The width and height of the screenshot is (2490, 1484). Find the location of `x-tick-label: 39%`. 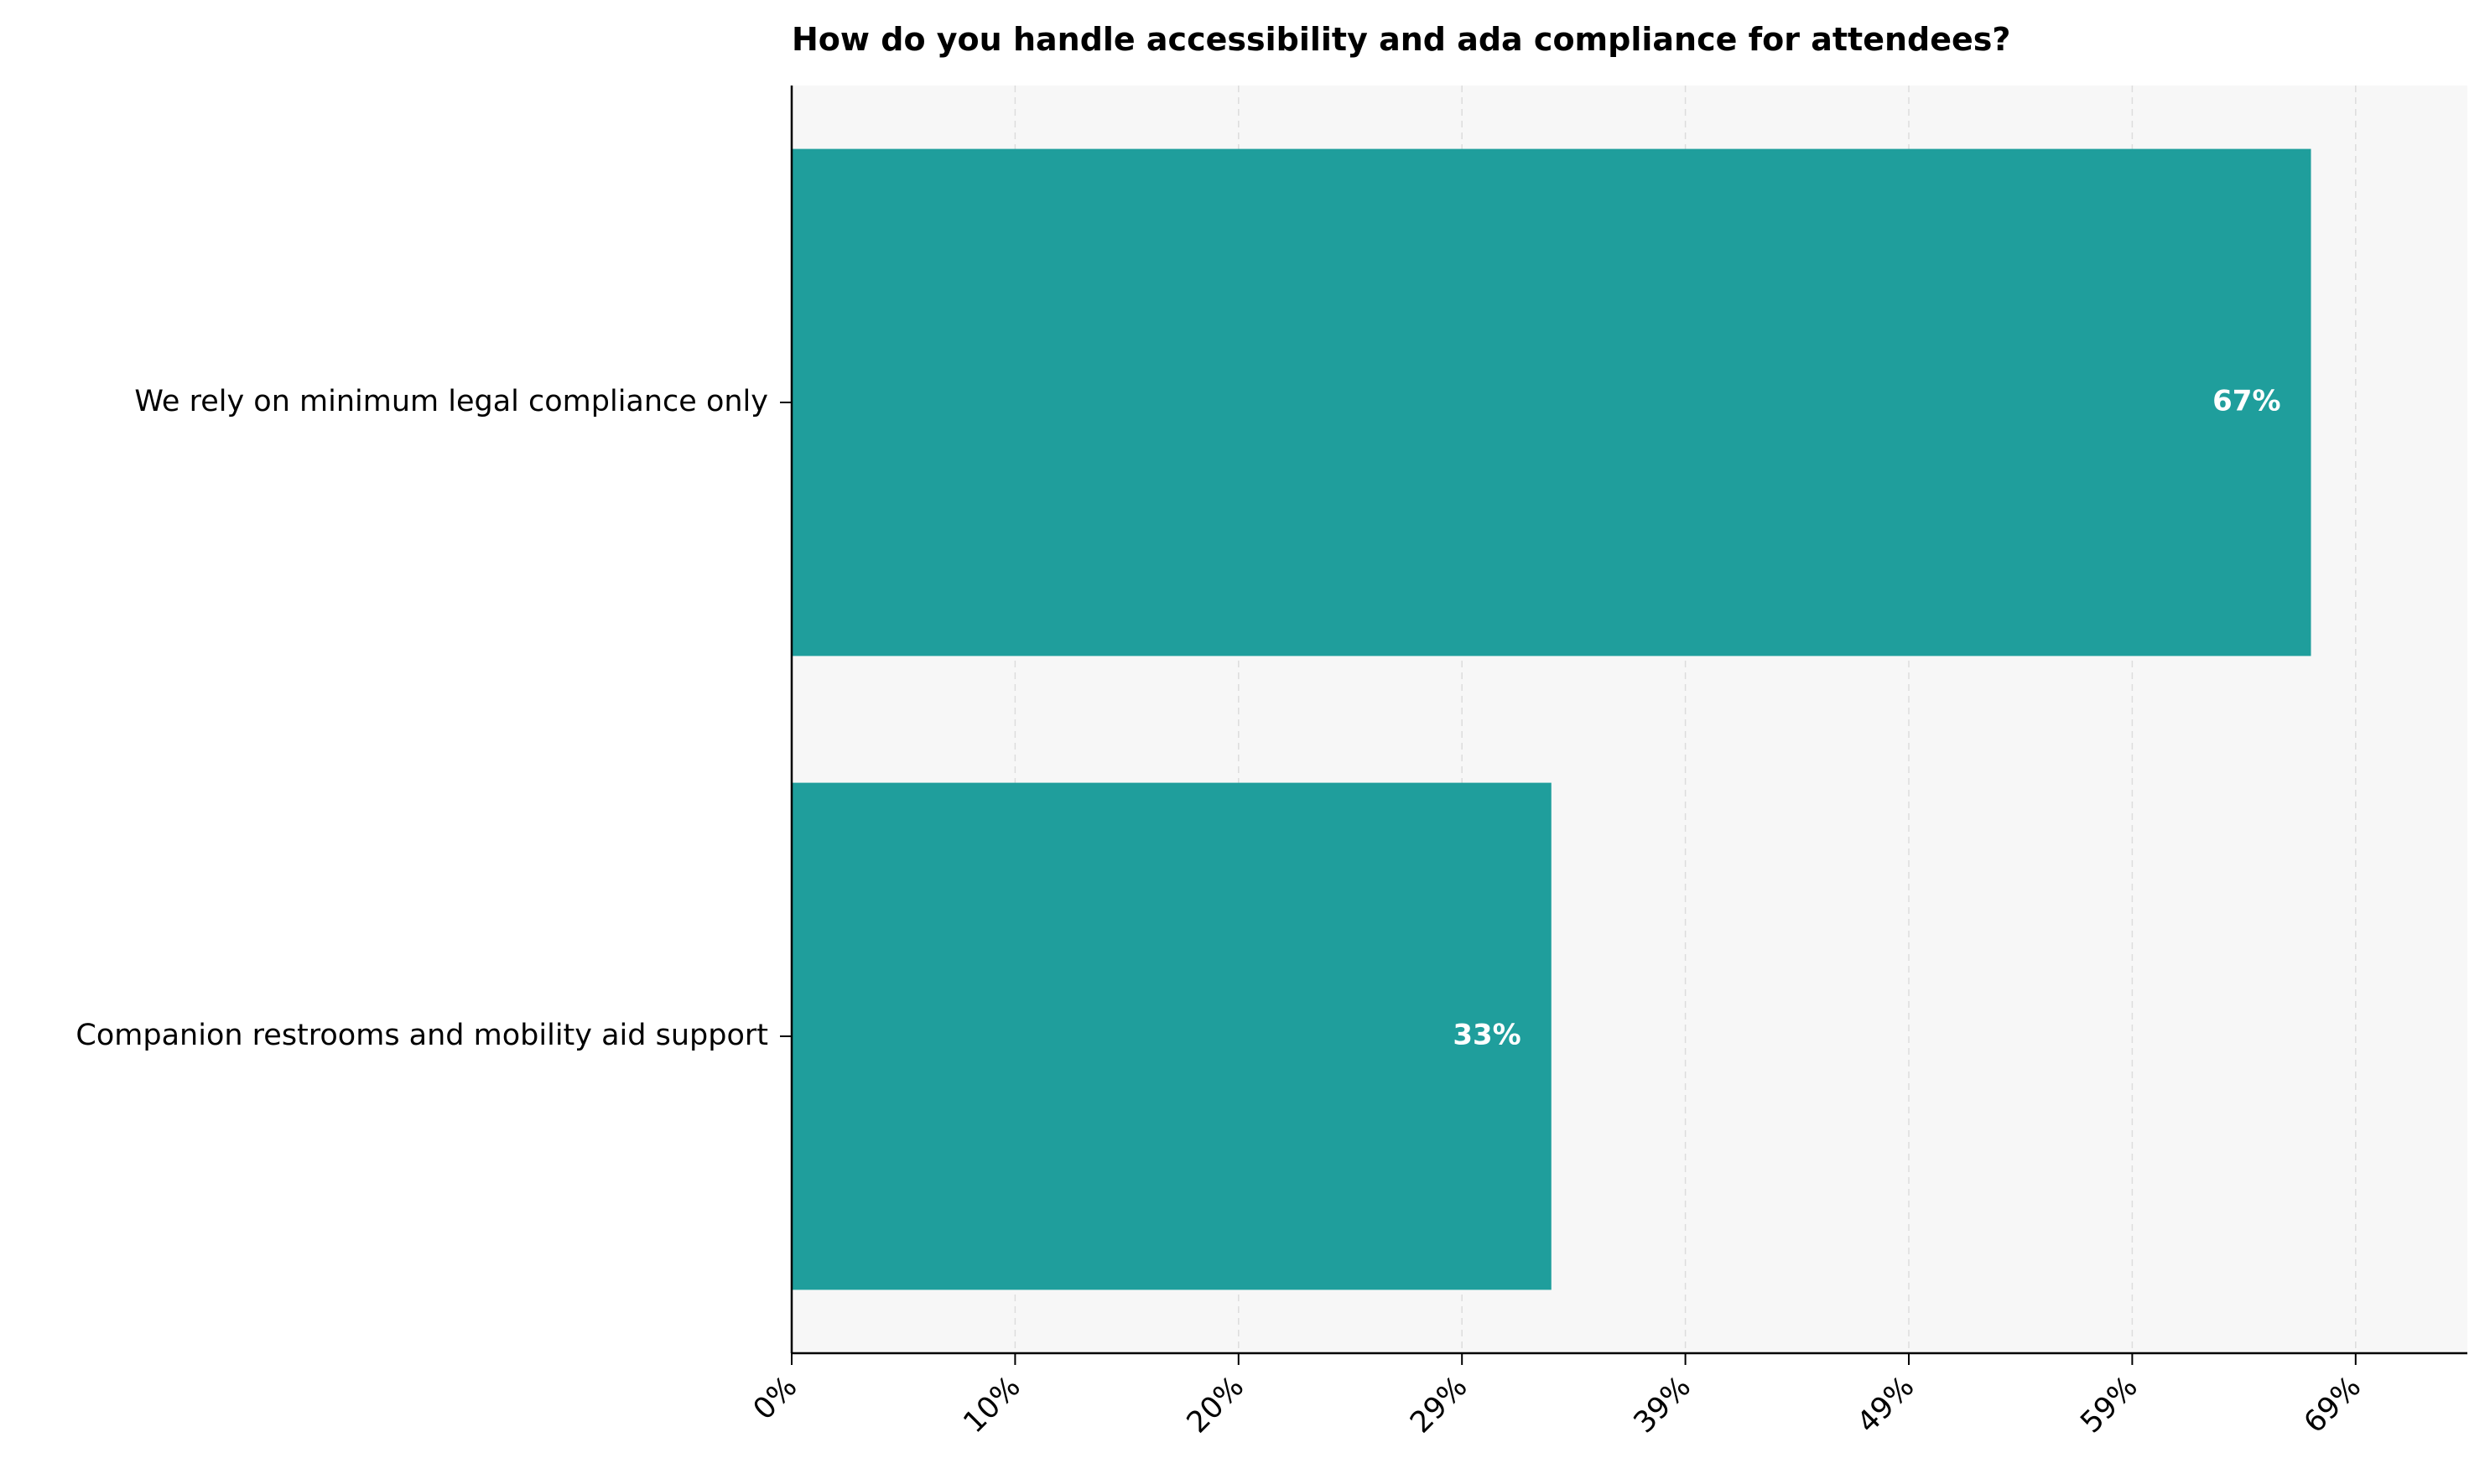

x-tick-label: 39% is located at coordinates (1662, 1405).